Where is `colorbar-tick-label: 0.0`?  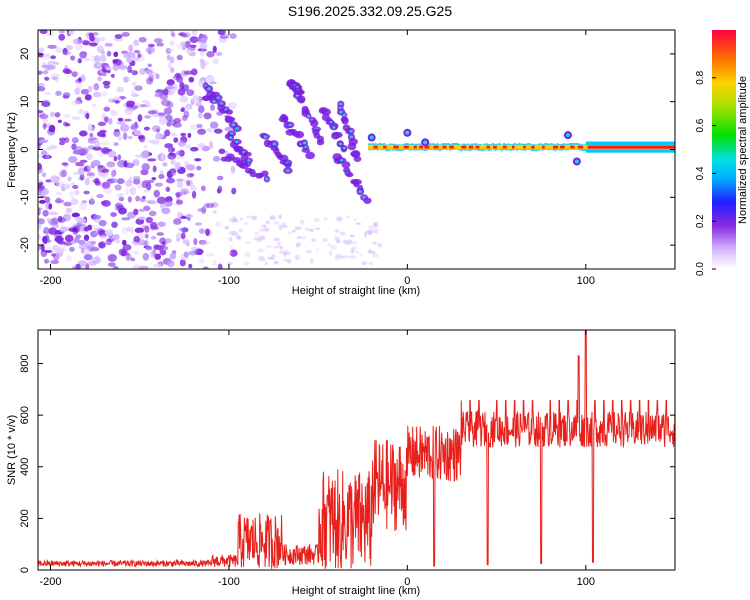 colorbar-tick-label: 0.0 is located at coordinates (700, 269).